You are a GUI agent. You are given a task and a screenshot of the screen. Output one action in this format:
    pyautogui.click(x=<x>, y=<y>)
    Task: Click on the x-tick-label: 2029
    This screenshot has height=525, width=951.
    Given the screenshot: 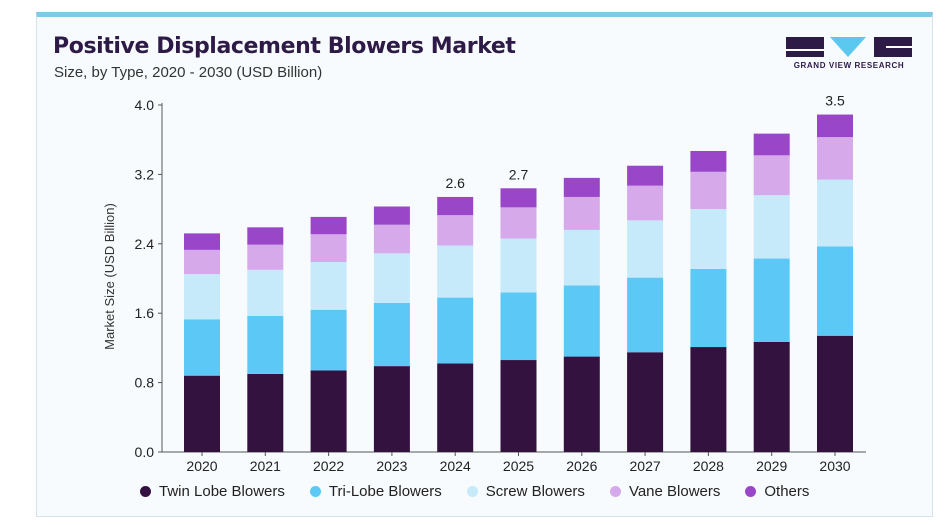 What is the action you would take?
    pyautogui.click(x=771, y=466)
    